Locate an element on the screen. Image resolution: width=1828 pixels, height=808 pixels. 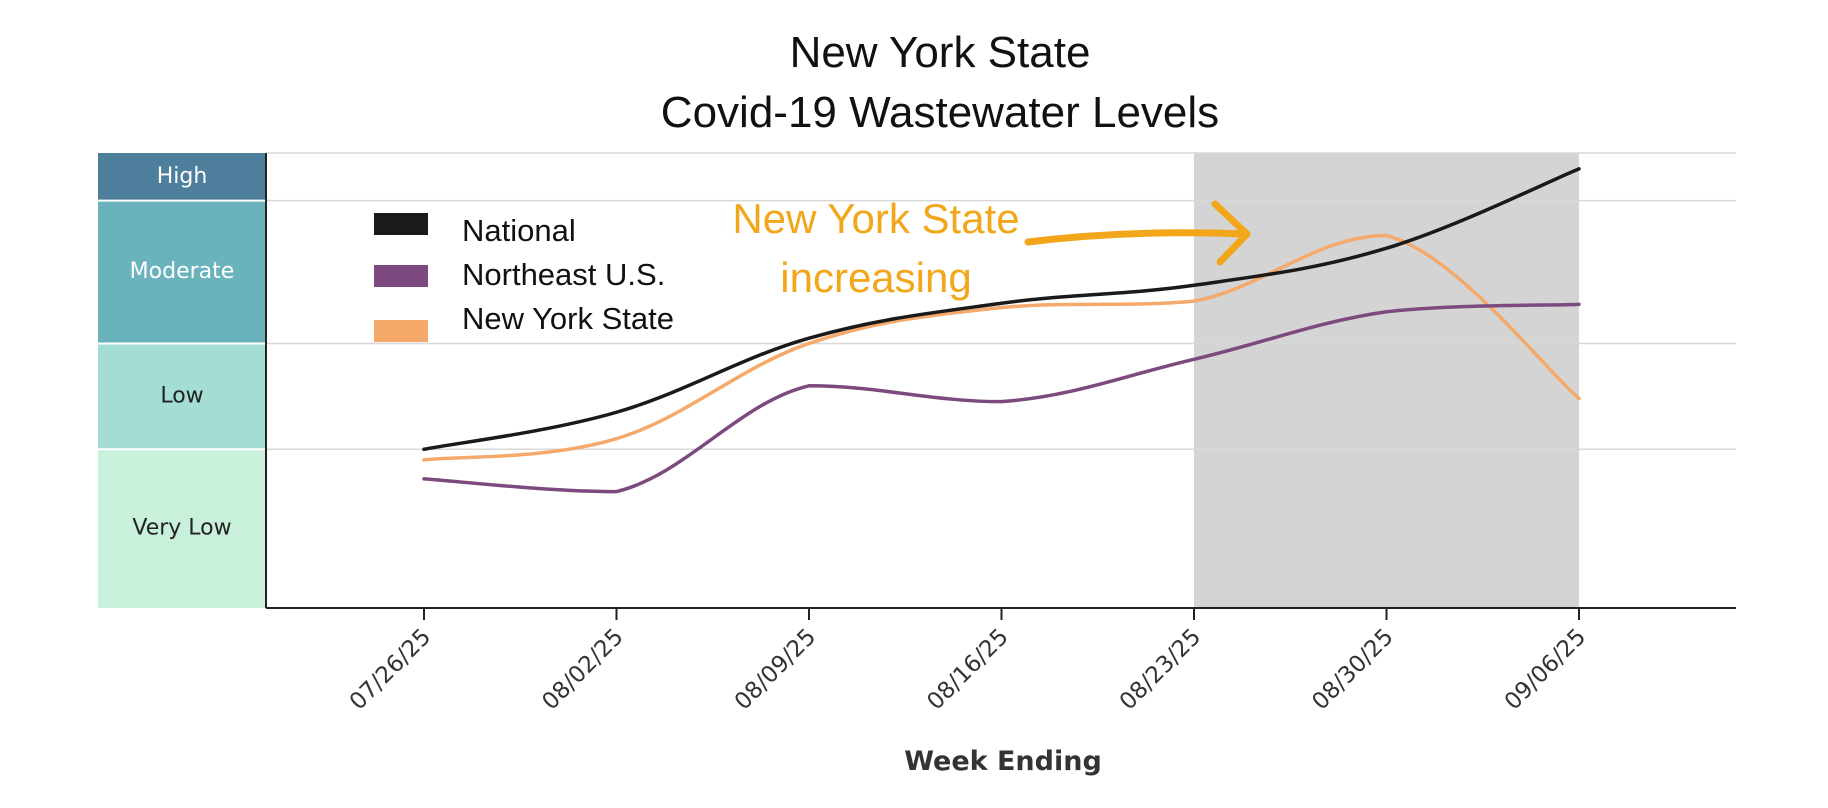
level-label-low: Low is located at coordinates (181, 395).